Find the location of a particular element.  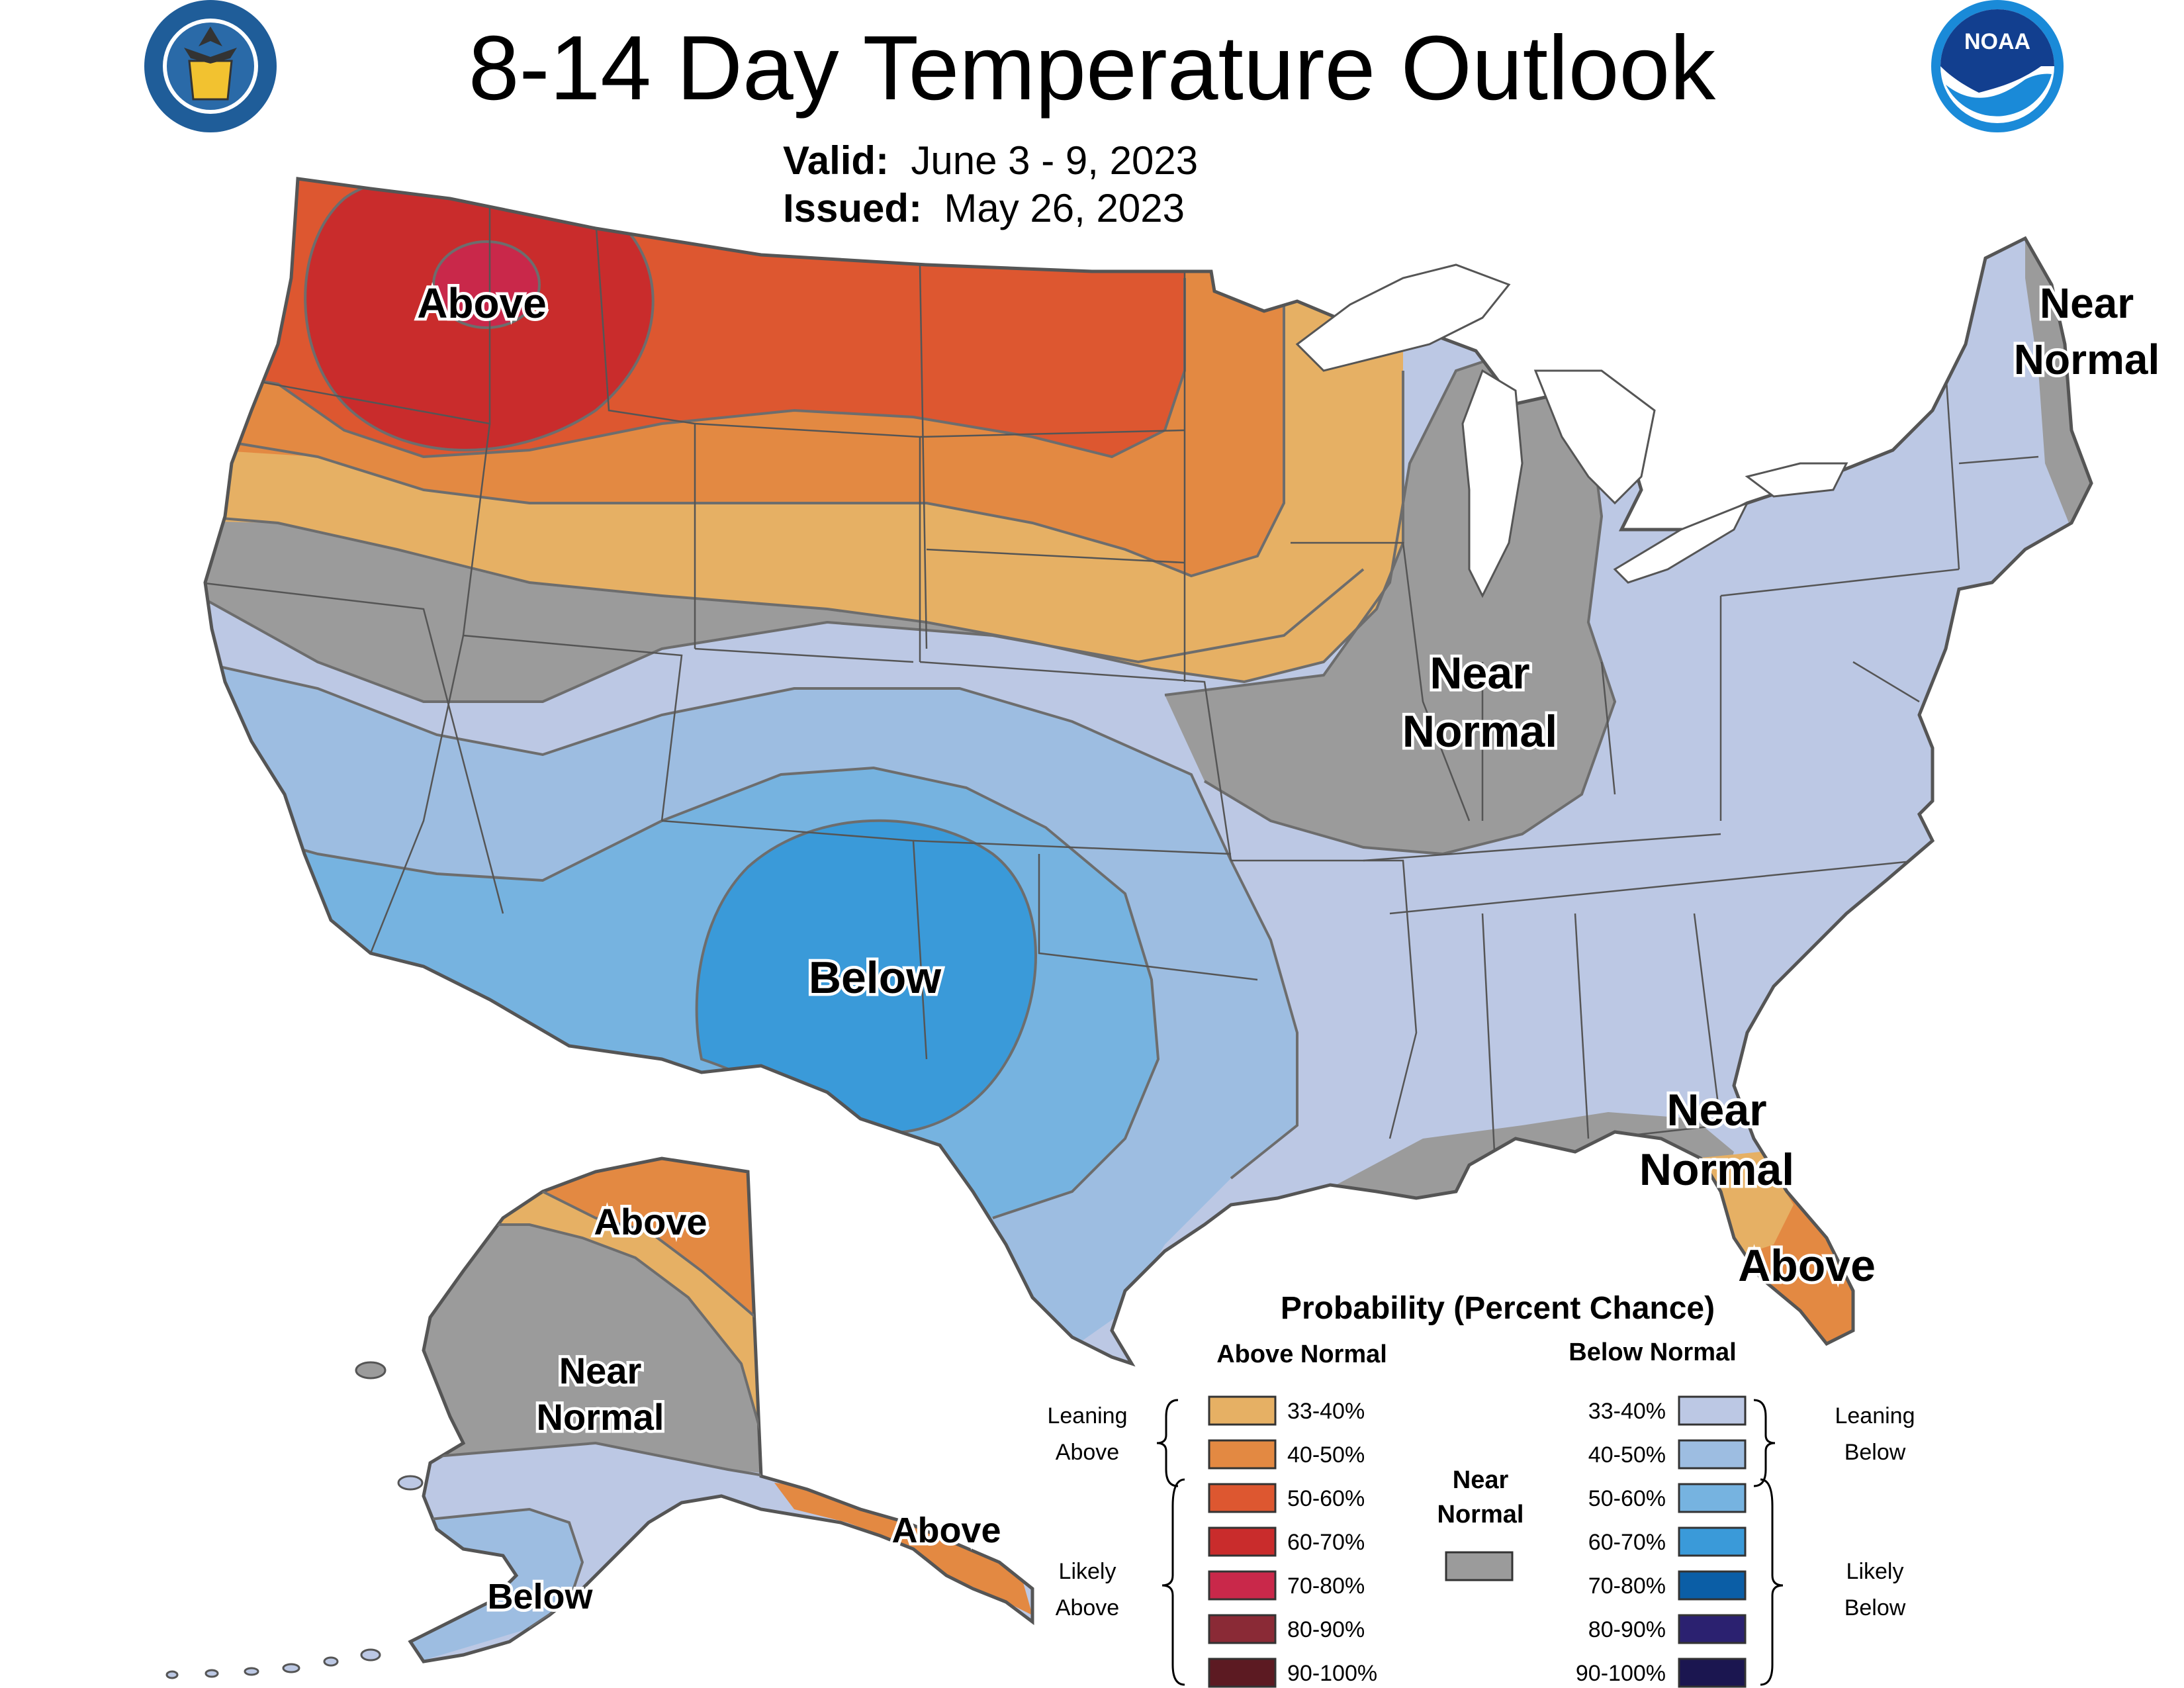

legend-below-range-3: 60-70% is located at coordinates (1627, 1542).